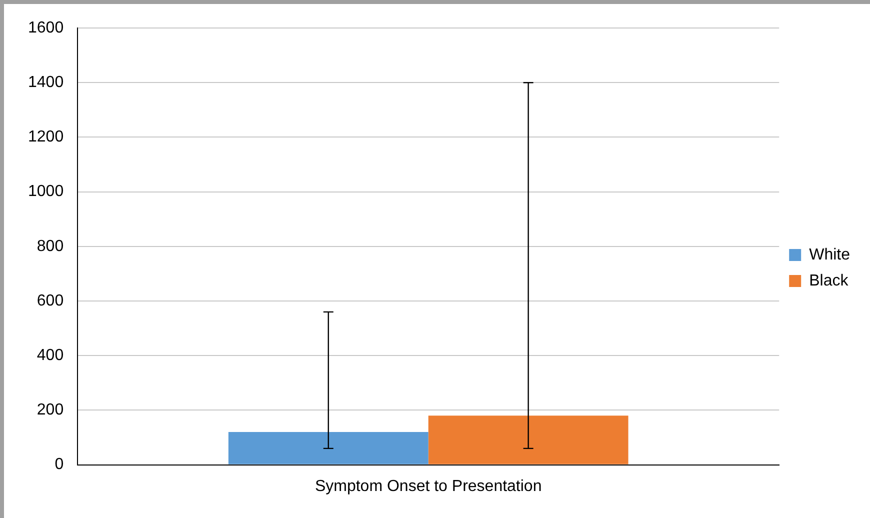 Image resolution: width=870 pixels, height=518 pixels. What do you see at coordinates (50, 246) in the screenshot?
I see `y-tick-label: 800` at bounding box center [50, 246].